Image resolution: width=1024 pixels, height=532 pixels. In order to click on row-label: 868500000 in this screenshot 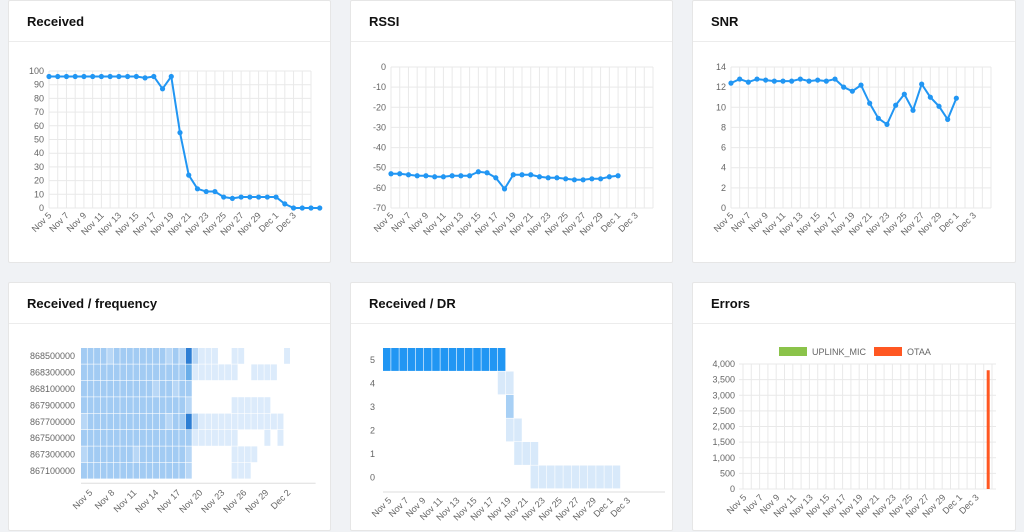, I will do `click(52, 356)`.